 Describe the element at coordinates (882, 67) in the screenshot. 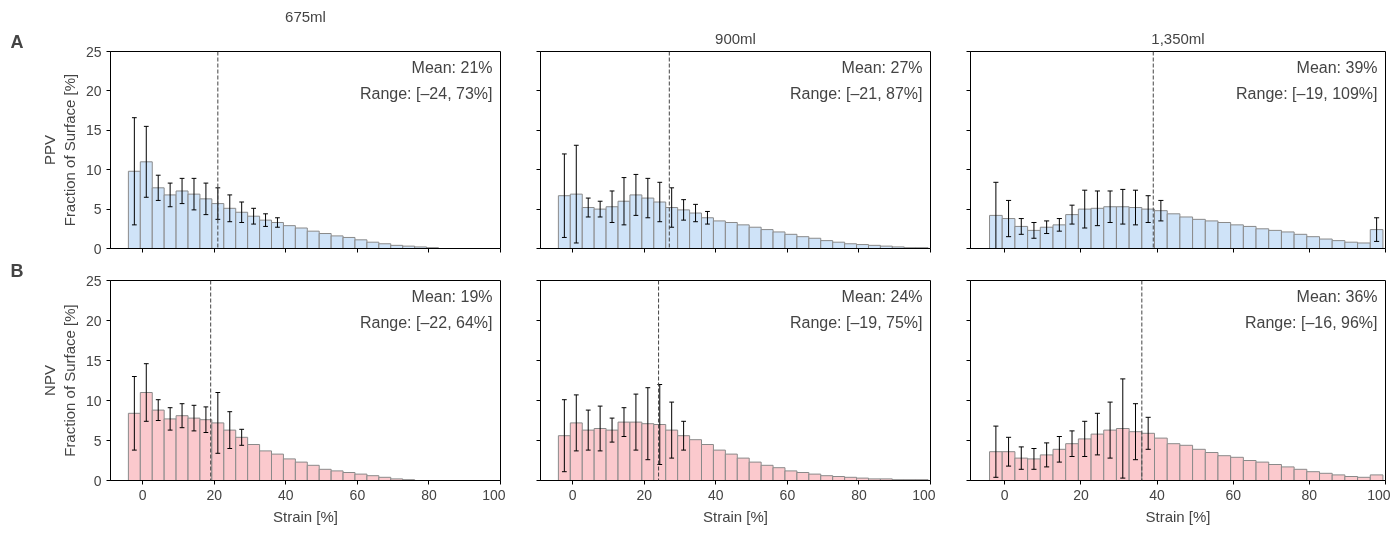

I see `annotation: Mean: 27%` at that location.